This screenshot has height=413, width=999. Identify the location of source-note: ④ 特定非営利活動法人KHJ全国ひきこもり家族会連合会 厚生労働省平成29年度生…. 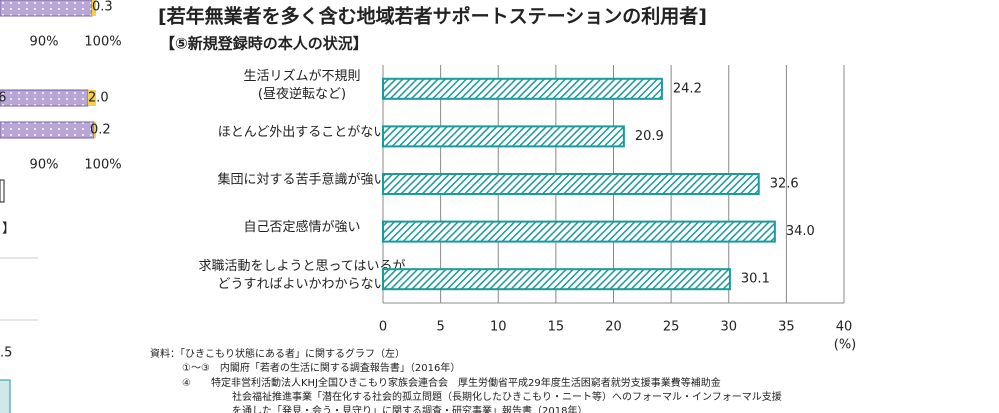
(451, 382).